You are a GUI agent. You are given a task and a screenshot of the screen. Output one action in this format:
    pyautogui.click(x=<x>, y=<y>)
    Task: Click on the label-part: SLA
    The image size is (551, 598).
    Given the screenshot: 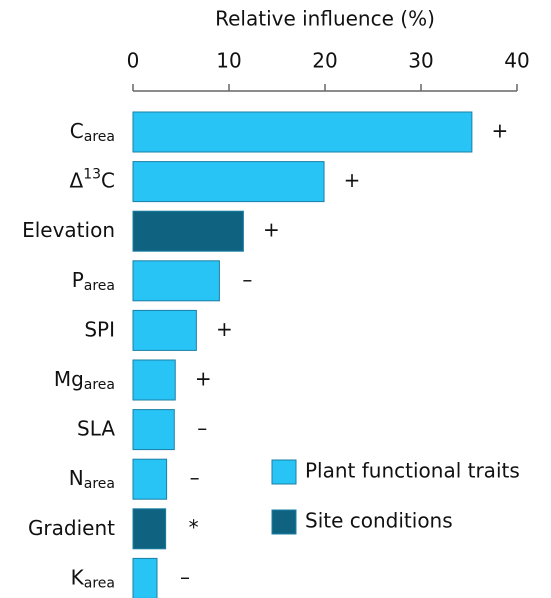 What is the action you would take?
    pyautogui.click(x=96, y=428)
    